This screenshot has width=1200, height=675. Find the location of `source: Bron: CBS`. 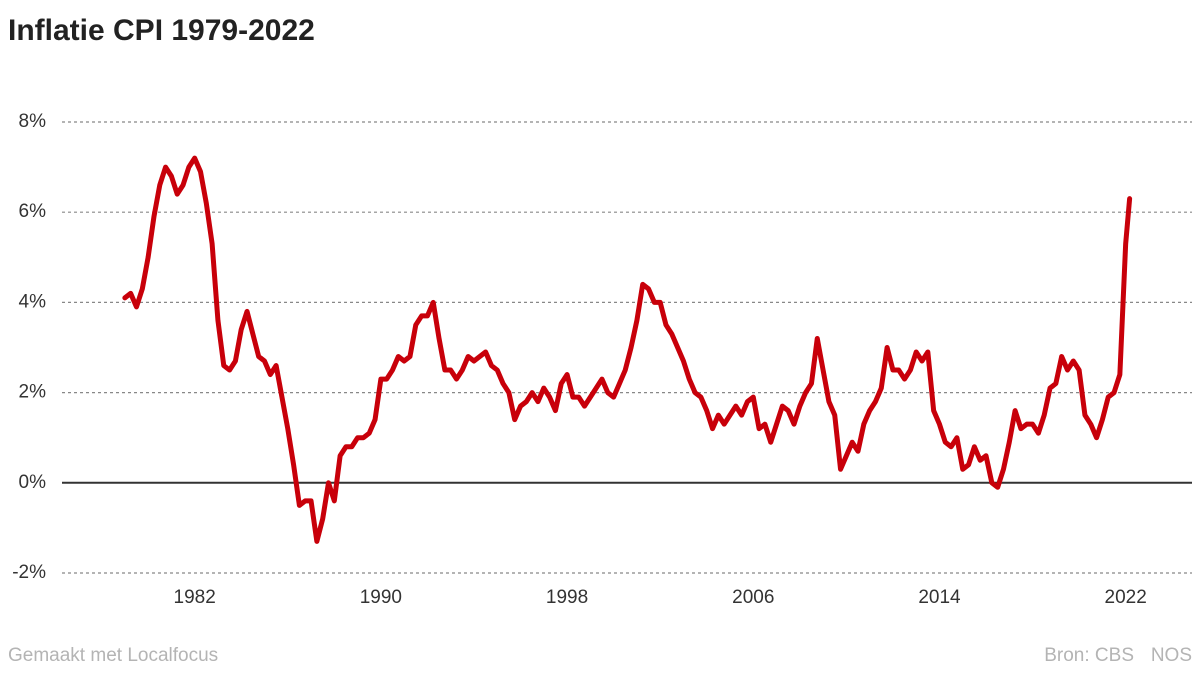

source: Bron: CBS is located at coordinates (1089, 655).